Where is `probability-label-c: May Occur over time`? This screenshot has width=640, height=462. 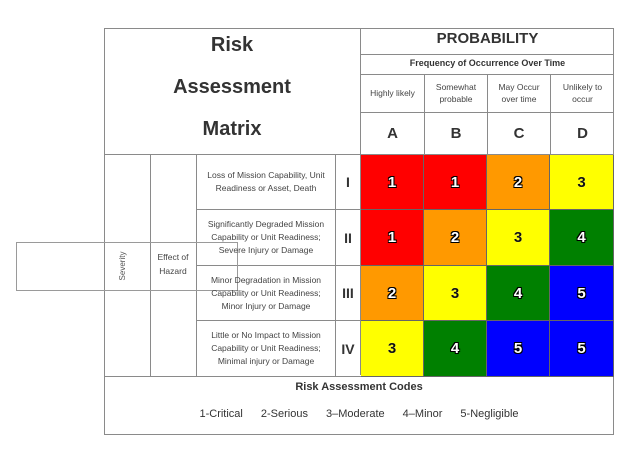 probability-label-c: May Occur over time is located at coordinates (519, 93).